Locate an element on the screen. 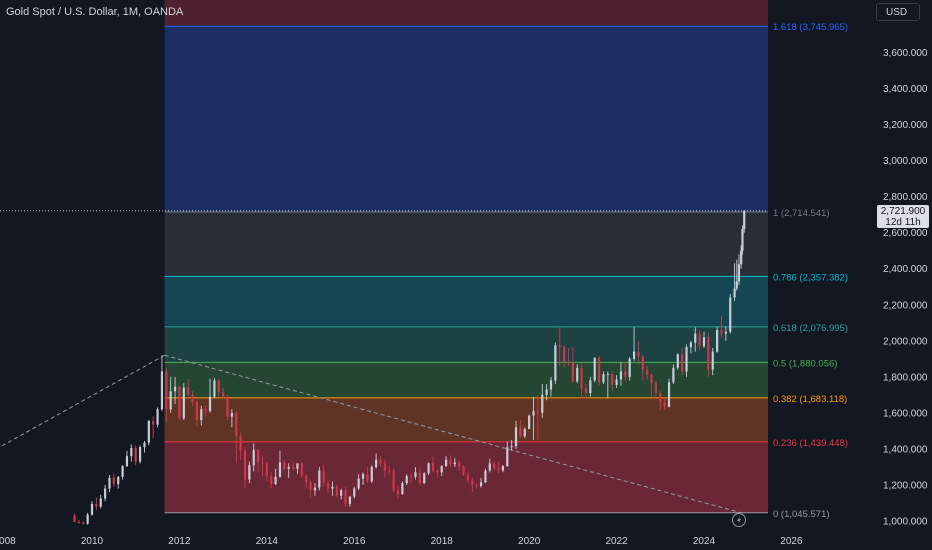 The width and height of the screenshot is (932, 550). y-axis-tick-label: 1,000.000 is located at coordinates (905, 522).